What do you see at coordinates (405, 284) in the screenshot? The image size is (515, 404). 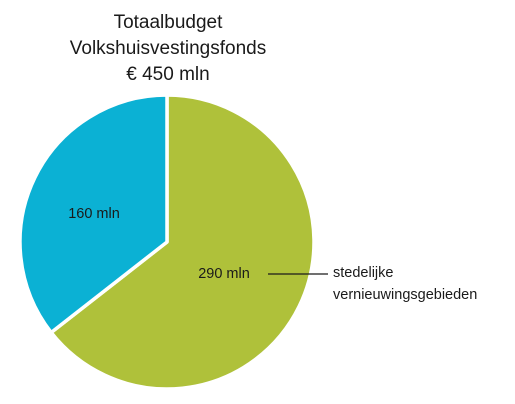 I see `slice-annotation: stedelijke vernieuwingsgebieden` at bounding box center [405, 284].